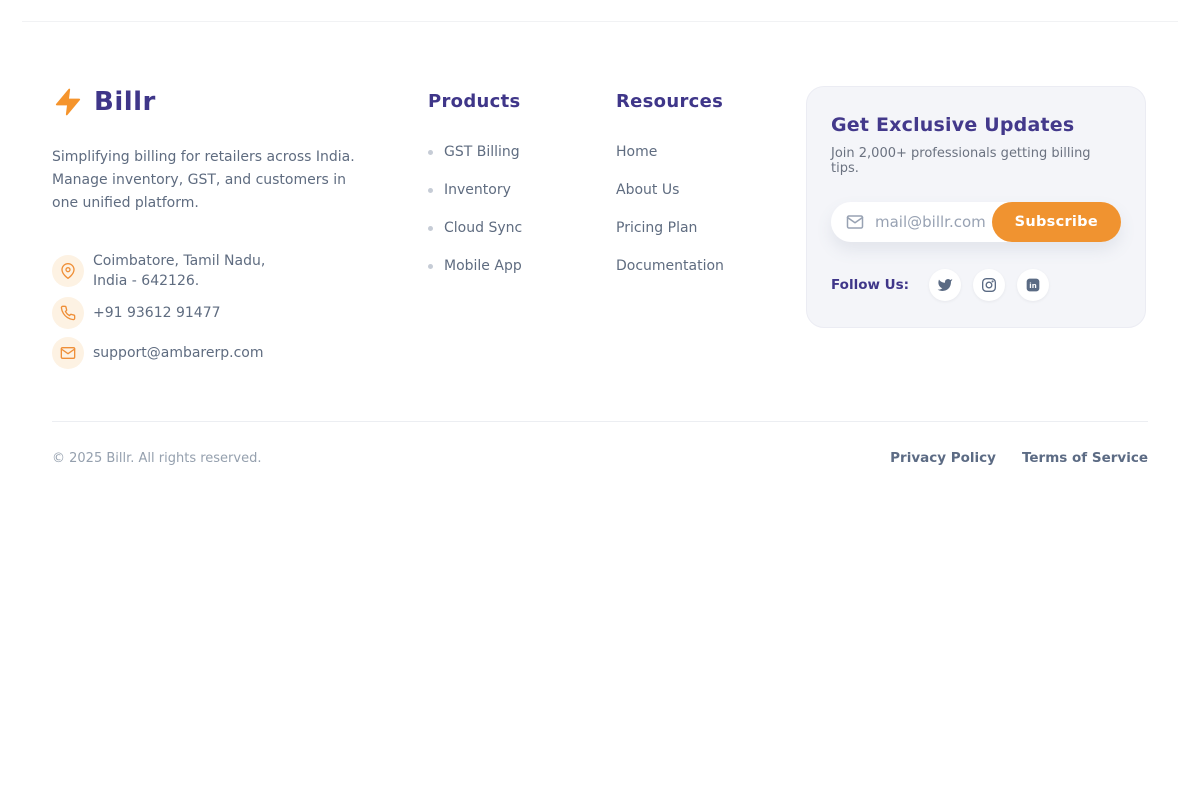  What do you see at coordinates (637, 152) in the screenshot?
I see `link-home: Home` at bounding box center [637, 152].